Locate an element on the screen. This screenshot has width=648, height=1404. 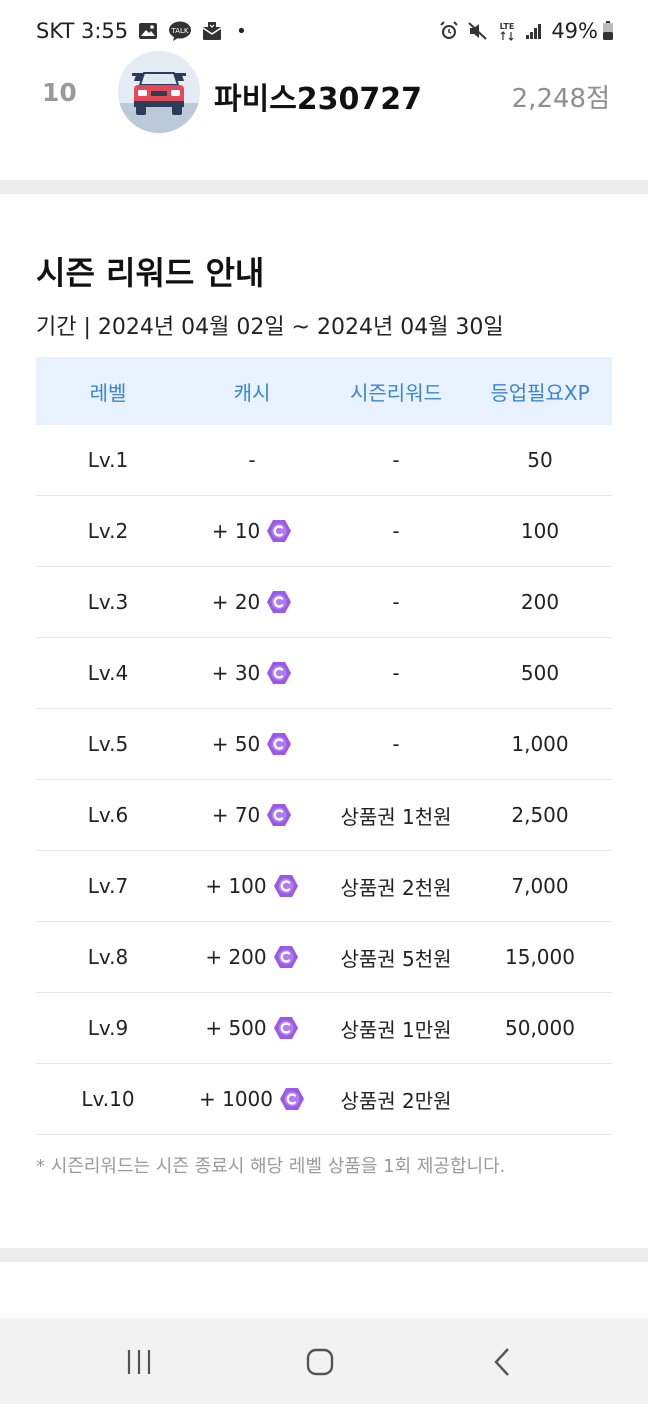
navigation-bar is located at coordinates (324, 1361).